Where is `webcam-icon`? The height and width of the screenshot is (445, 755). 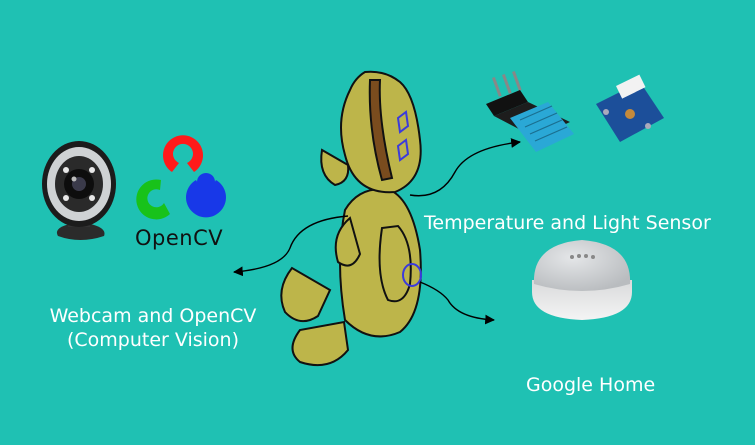 webcam-icon is located at coordinates (79, 190).